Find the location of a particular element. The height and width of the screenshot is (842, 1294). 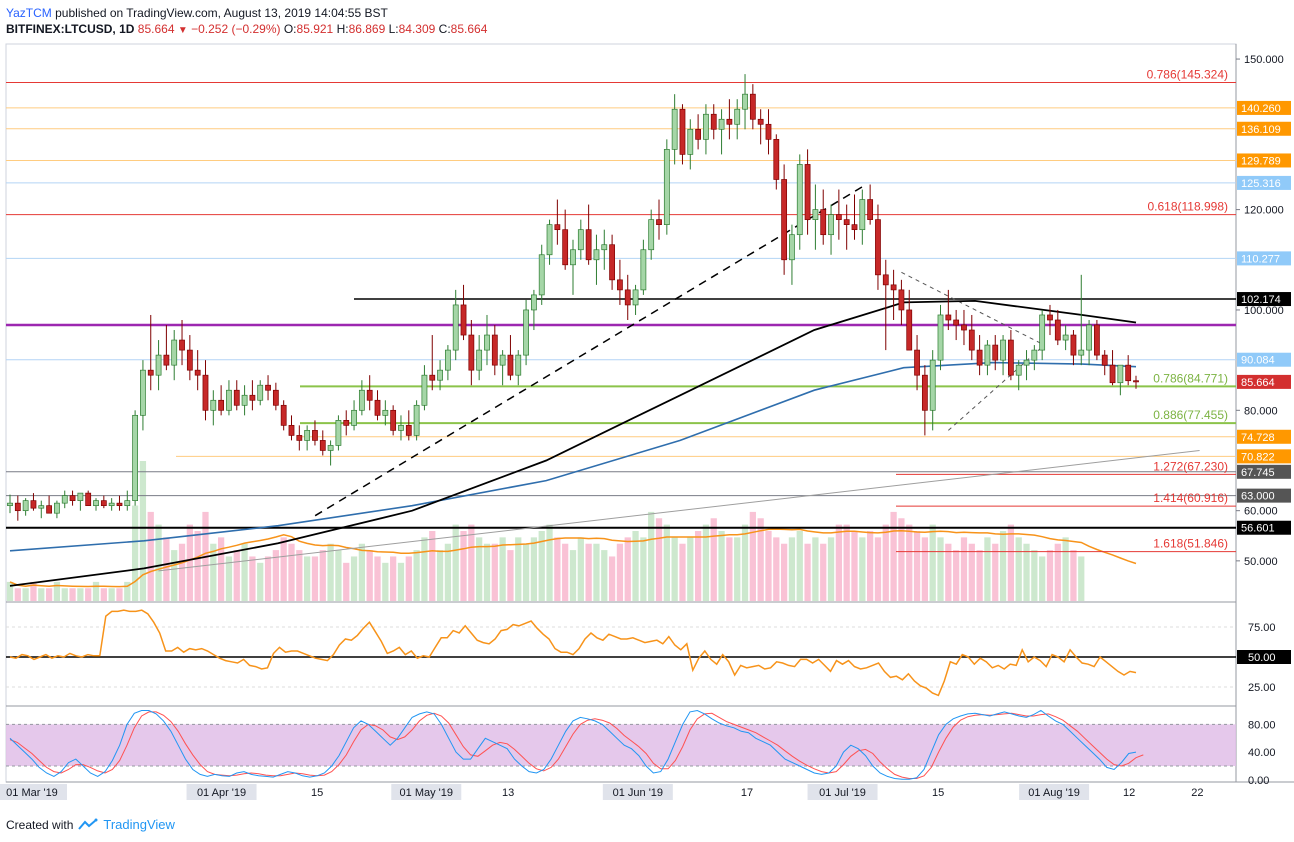

fib-level-label: 1.272(67.230) is located at coordinates (1190, 466).